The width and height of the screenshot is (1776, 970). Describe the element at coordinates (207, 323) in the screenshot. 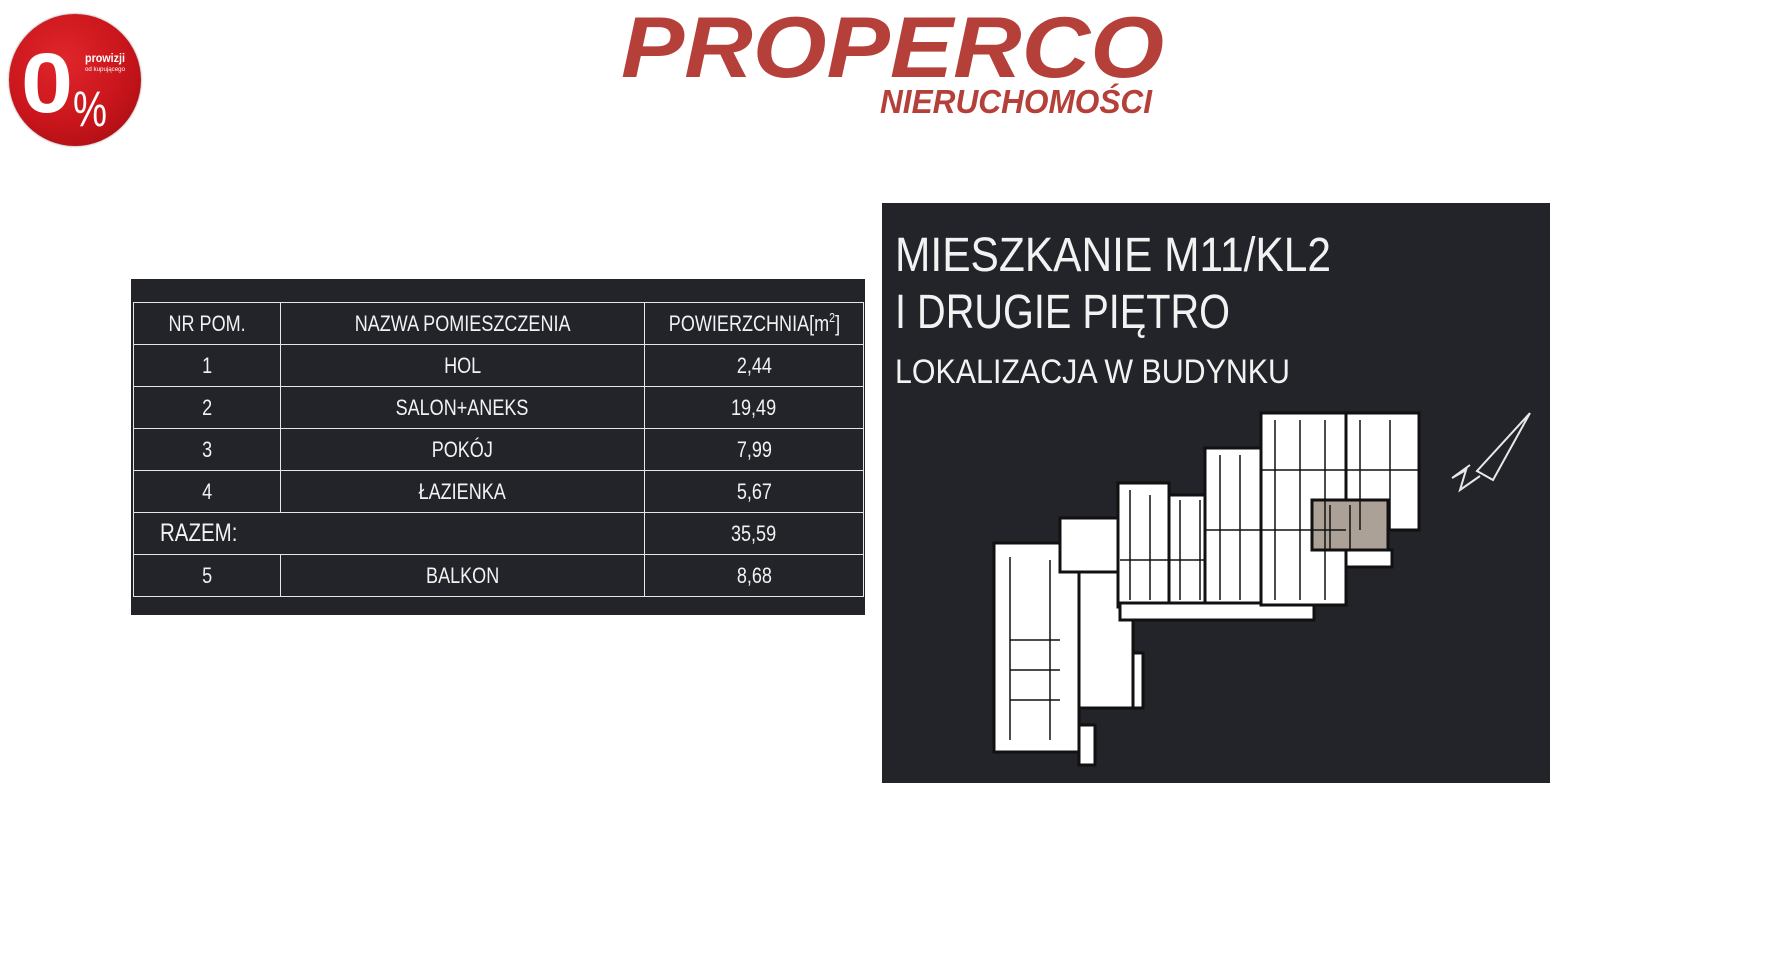

I see `header-nr: NR POM.` at that location.